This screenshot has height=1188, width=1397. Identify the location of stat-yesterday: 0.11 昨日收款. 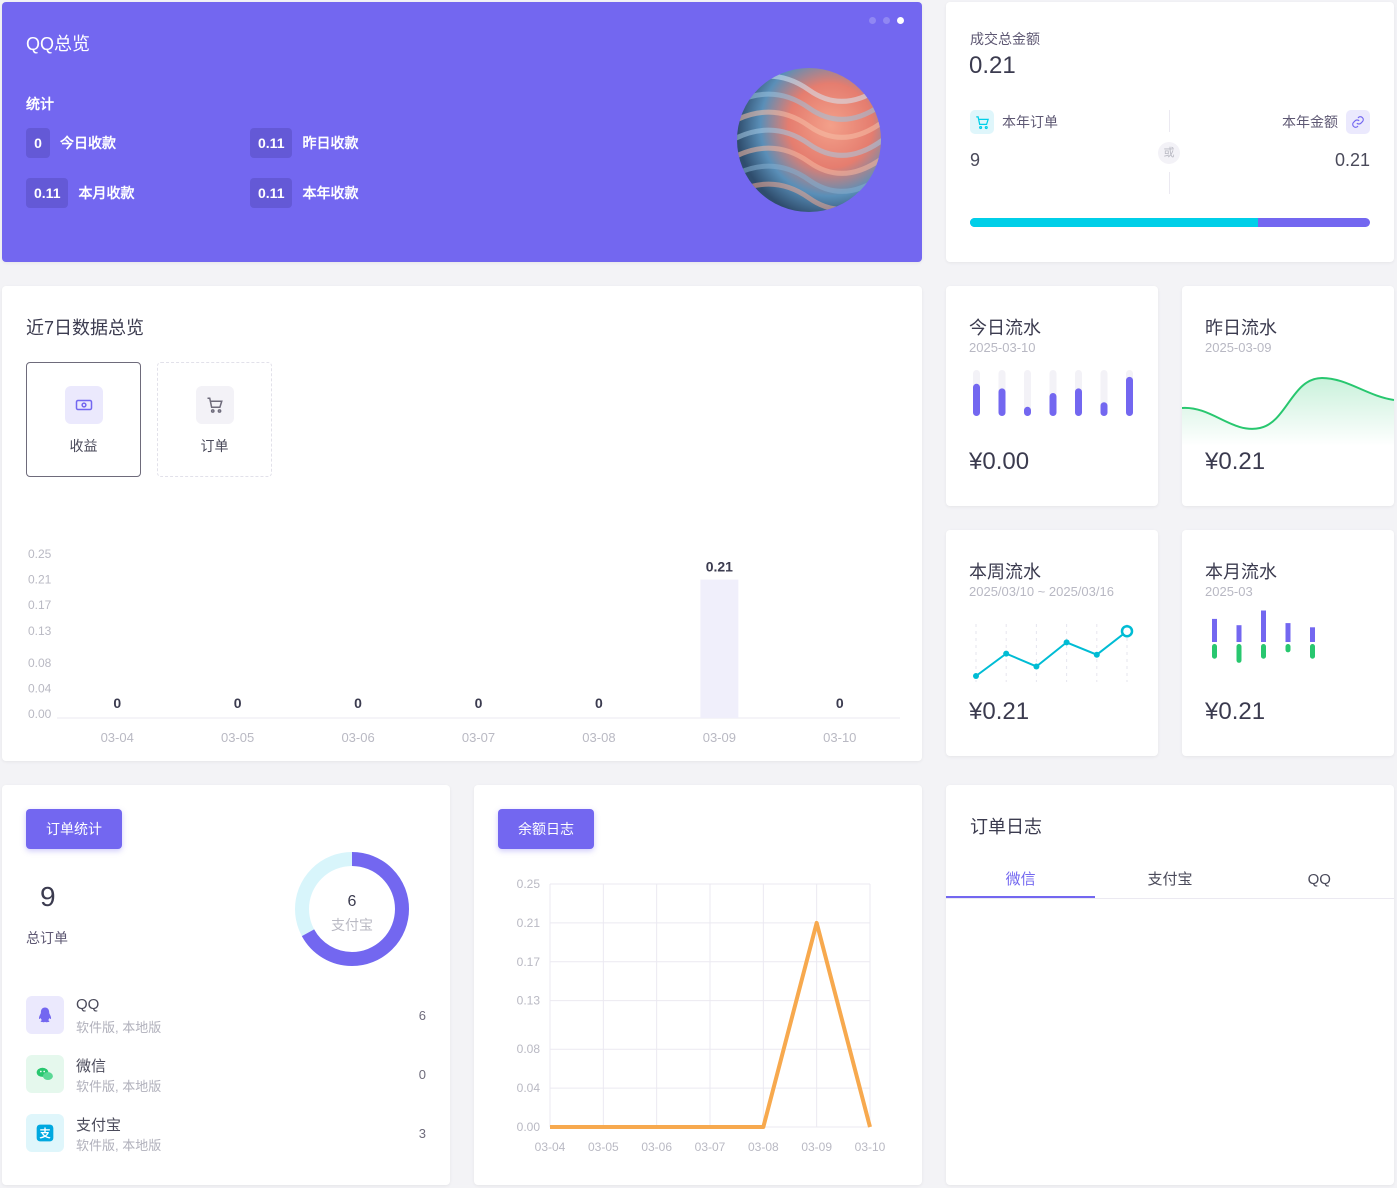
(304, 143).